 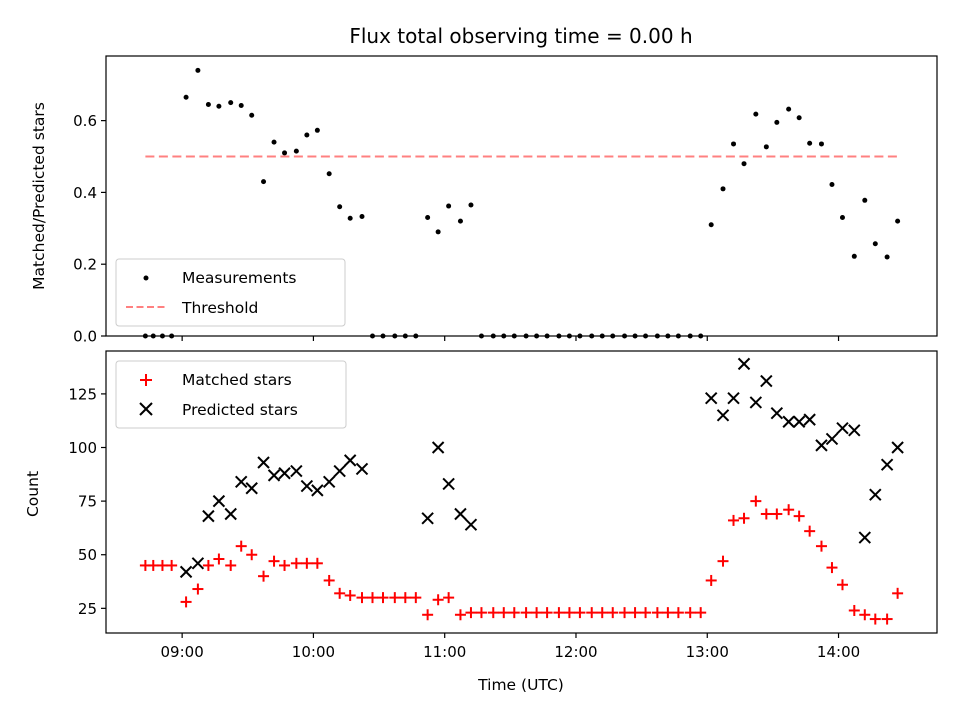 What do you see at coordinates (313, 652) in the screenshot?
I see `x-tick-label: 10:00` at bounding box center [313, 652].